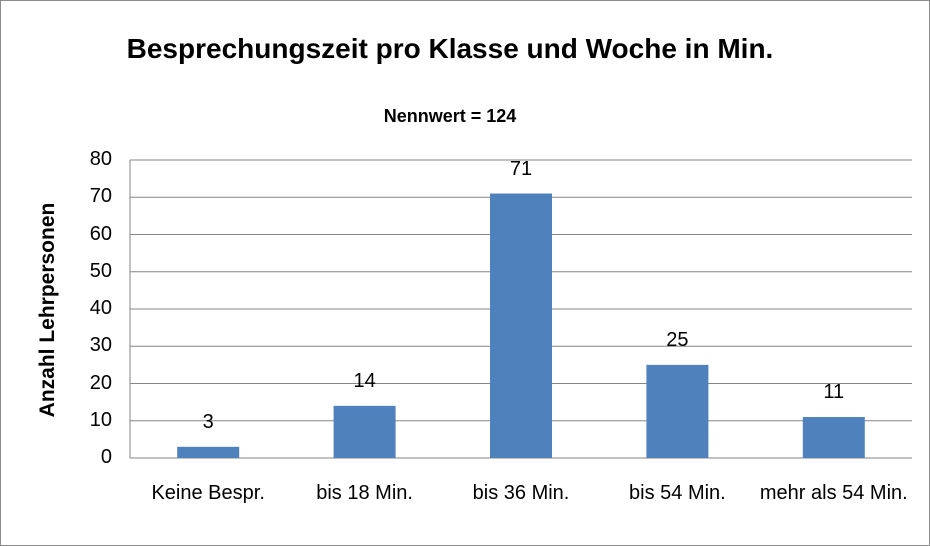  Describe the element at coordinates (834, 392) in the screenshot. I see `value-label: 11` at that location.